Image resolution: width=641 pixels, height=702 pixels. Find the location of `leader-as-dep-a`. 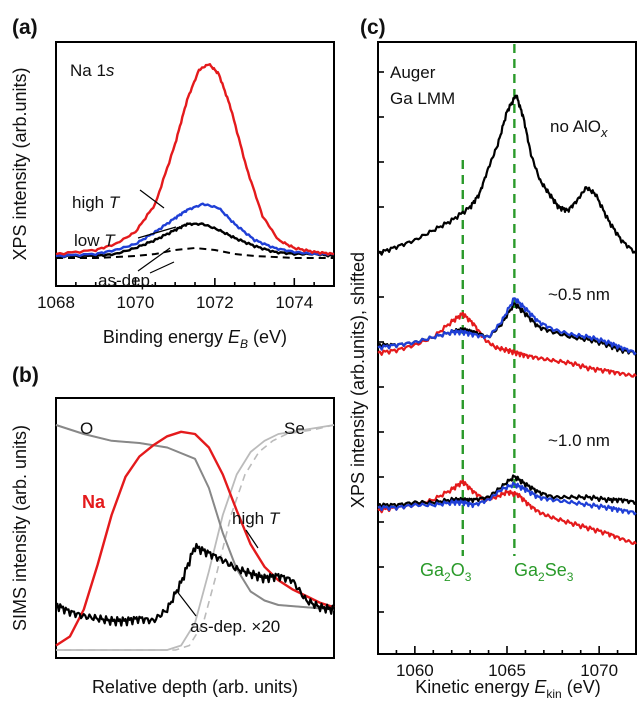

leader-as-dep-a is located at coordinates (154, 259).